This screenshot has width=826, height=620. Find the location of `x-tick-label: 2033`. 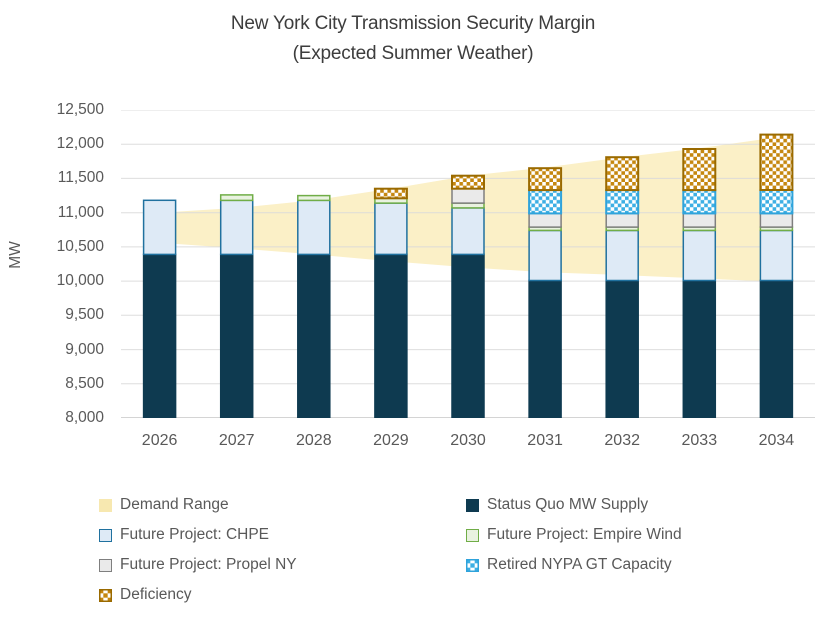

x-tick-label: 2033 is located at coordinates (699, 440).